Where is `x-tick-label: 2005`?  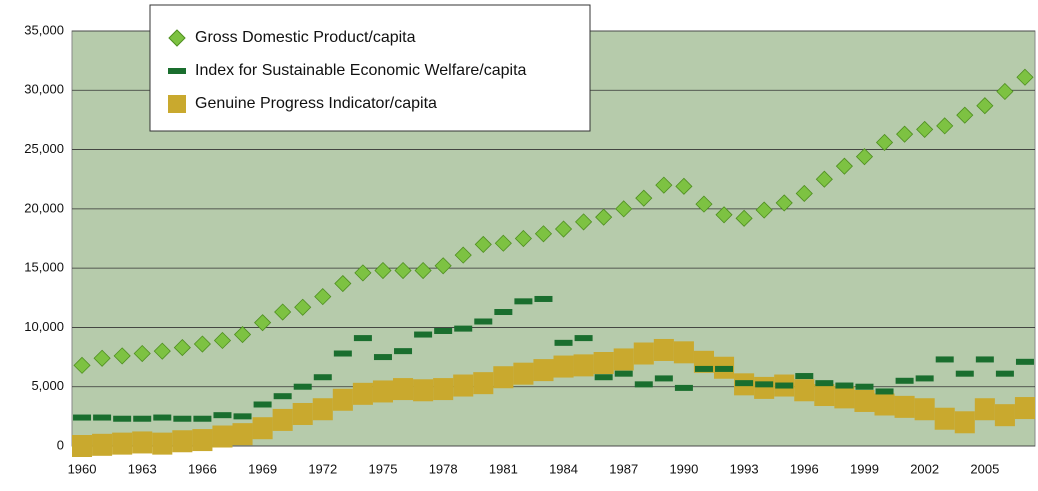
x-tick-label: 2005 is located at coordinates (984, 468).